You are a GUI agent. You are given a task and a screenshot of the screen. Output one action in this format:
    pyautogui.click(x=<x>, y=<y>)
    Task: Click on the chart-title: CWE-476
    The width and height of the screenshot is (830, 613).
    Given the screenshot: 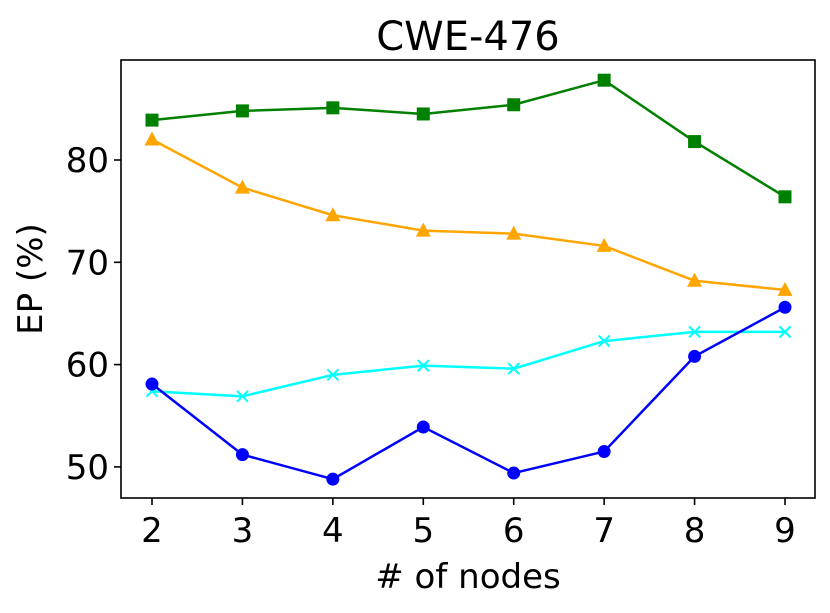 What is the action you would take?
    pyautogui.click(x=468, y=37)
    